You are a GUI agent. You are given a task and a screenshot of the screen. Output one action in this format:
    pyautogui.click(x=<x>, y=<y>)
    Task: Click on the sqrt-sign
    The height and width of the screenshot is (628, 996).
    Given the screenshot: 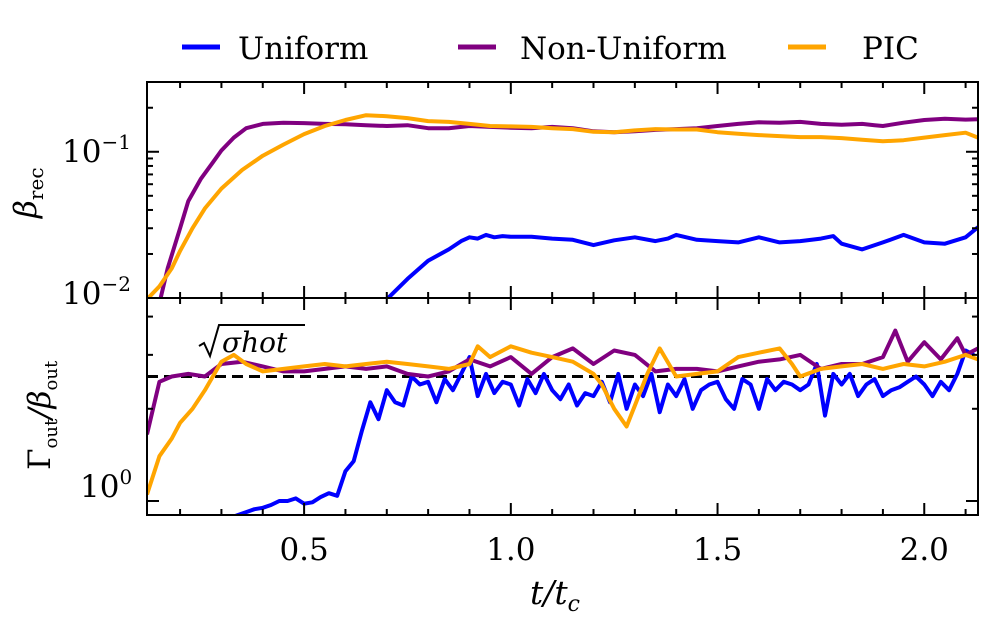 What is the action you would take?
    pyautogui.click(x=251, y=341)
    